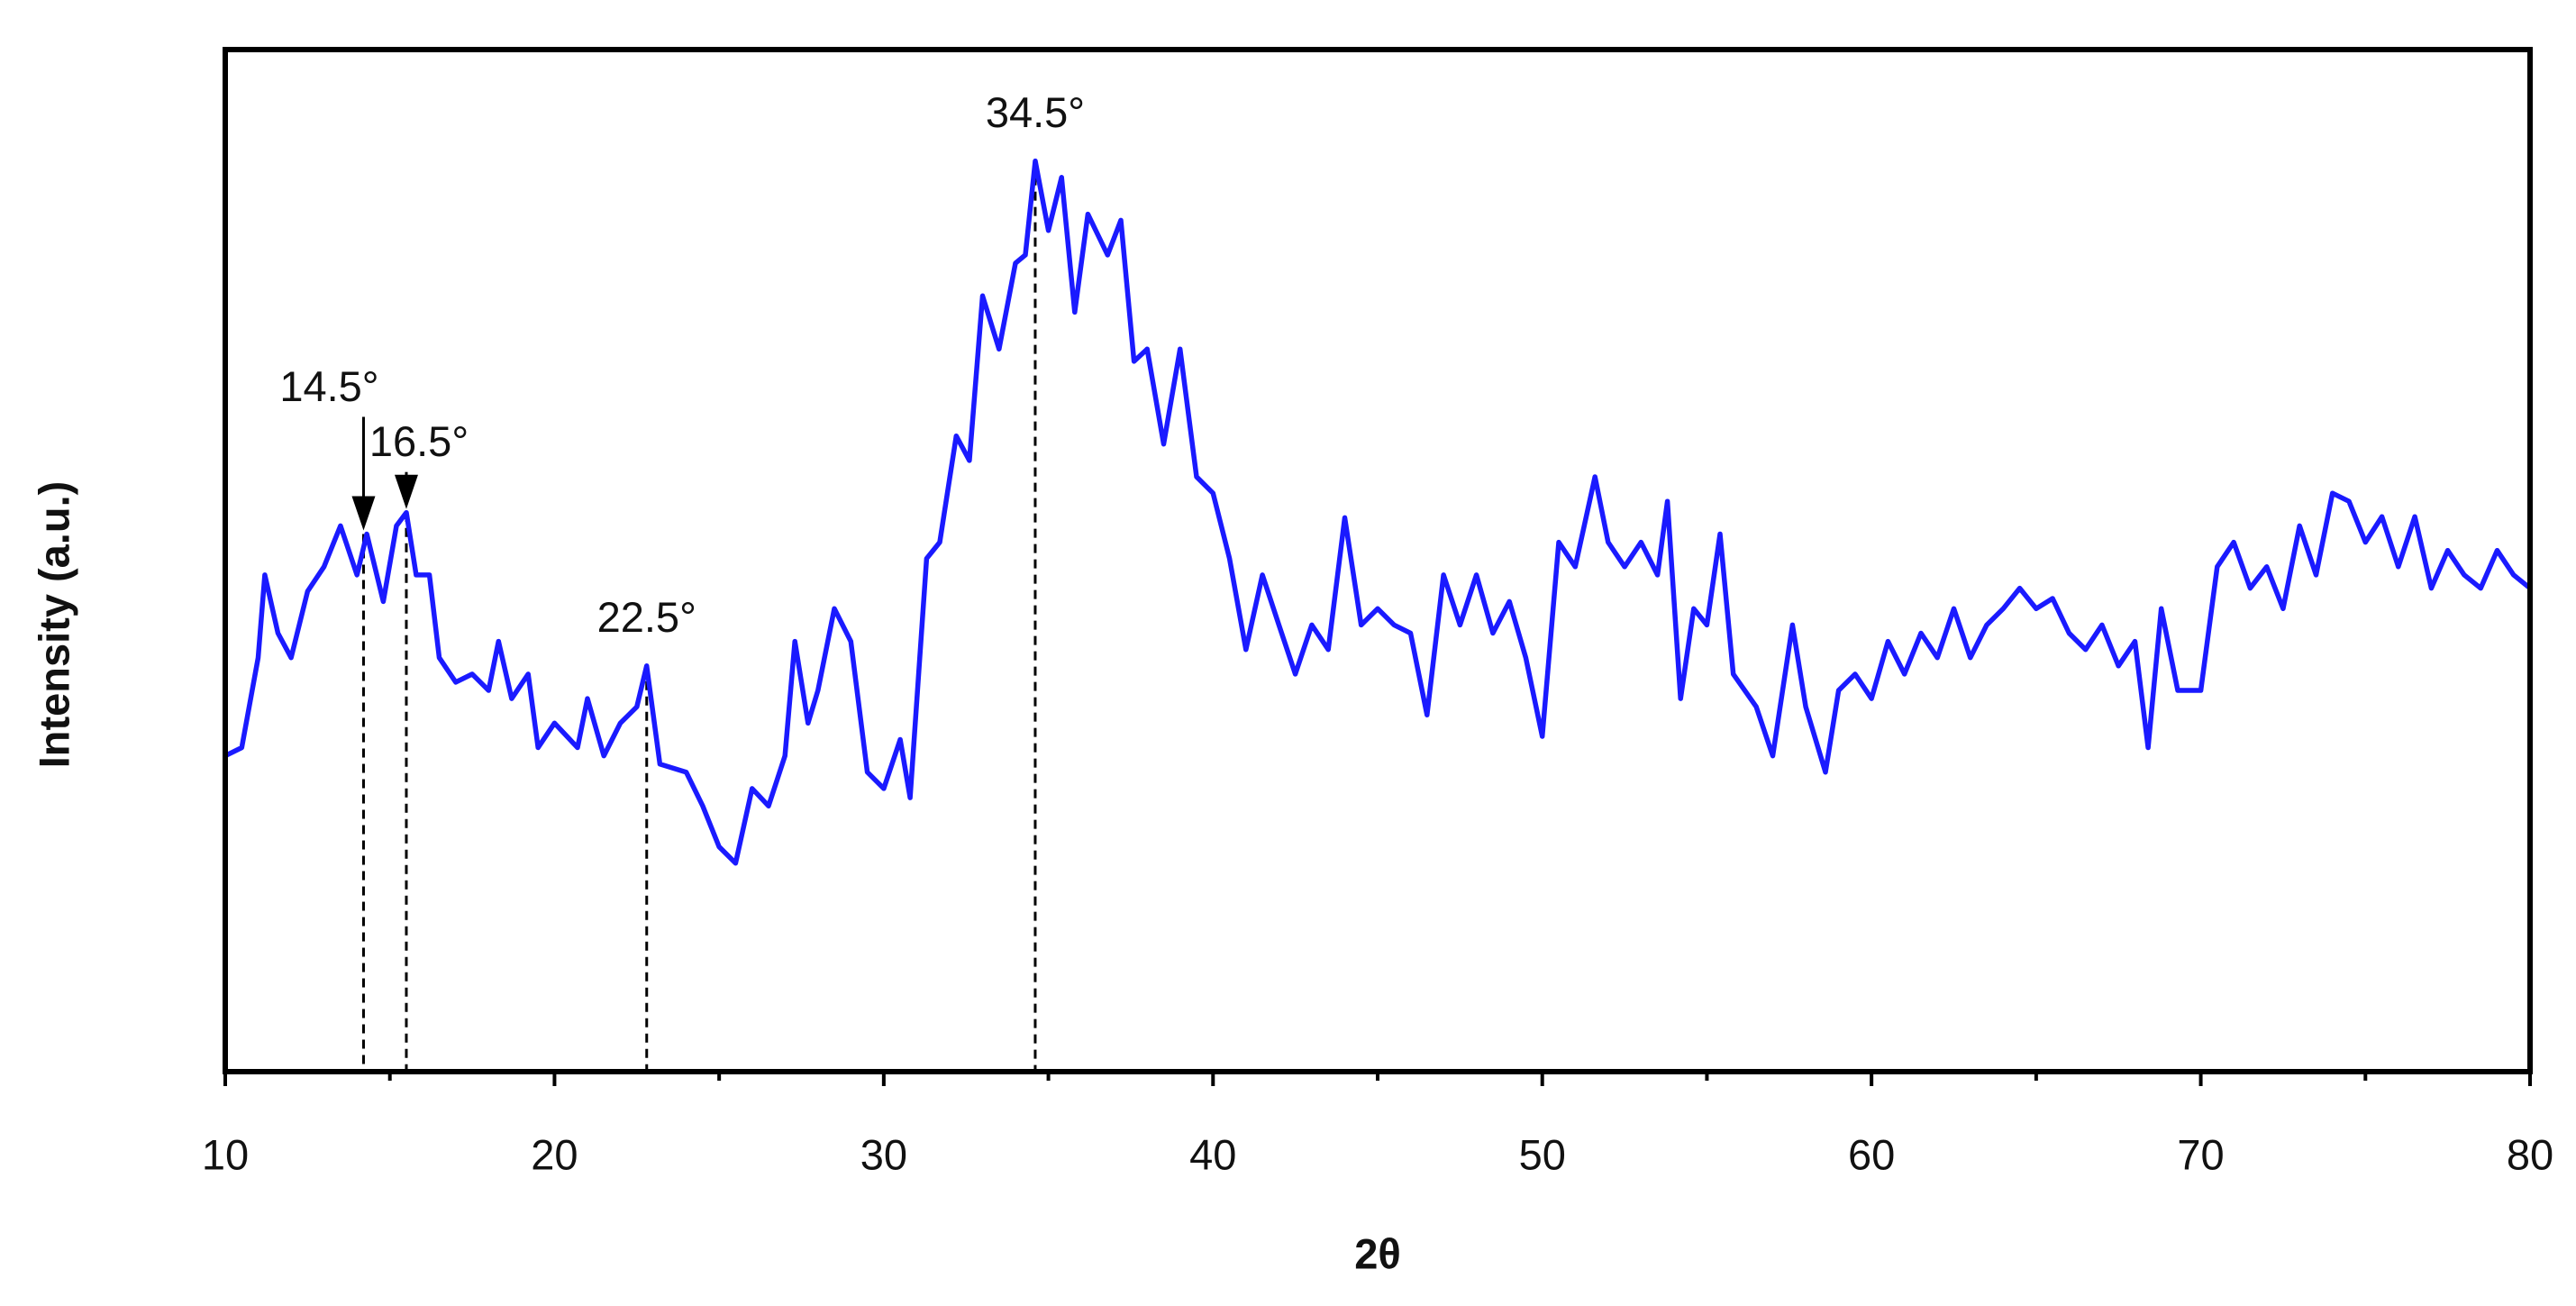  Describe the element at coordinates (2200, 1154) in the screenshot. I see `x-tick-label: 70` at that location.